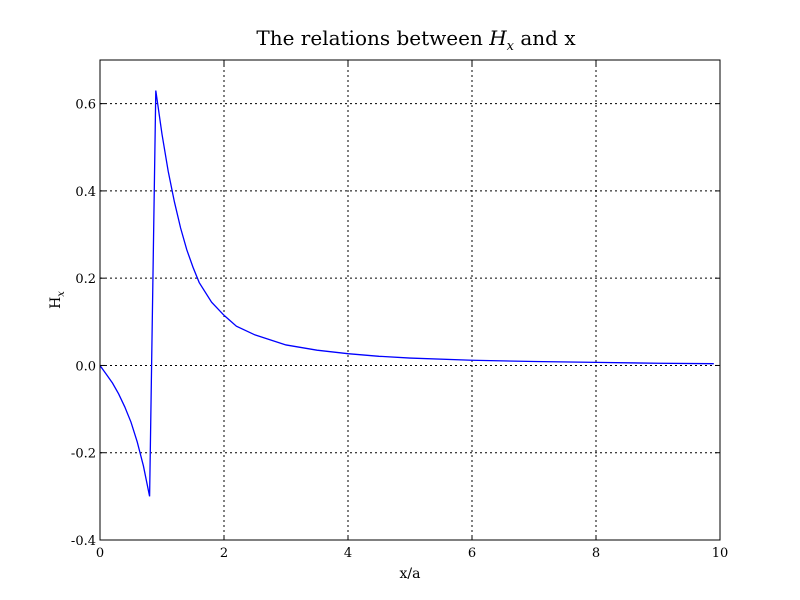 The width and height of the screenshot is (800, 600). What do you see at coordinates (720, 553) in the screenshot?
I see `x-tick-label: 10` at bounding box center [720, 553].